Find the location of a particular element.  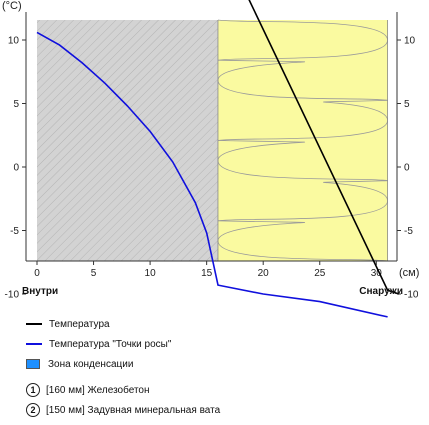

x-tick-label-1: 5 is located at coordinates (94, 273).